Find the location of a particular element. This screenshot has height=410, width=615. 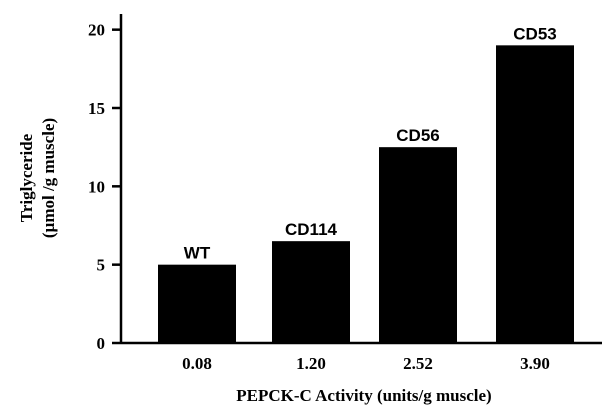

bar-3.90 is located at coordinates (535, 194).